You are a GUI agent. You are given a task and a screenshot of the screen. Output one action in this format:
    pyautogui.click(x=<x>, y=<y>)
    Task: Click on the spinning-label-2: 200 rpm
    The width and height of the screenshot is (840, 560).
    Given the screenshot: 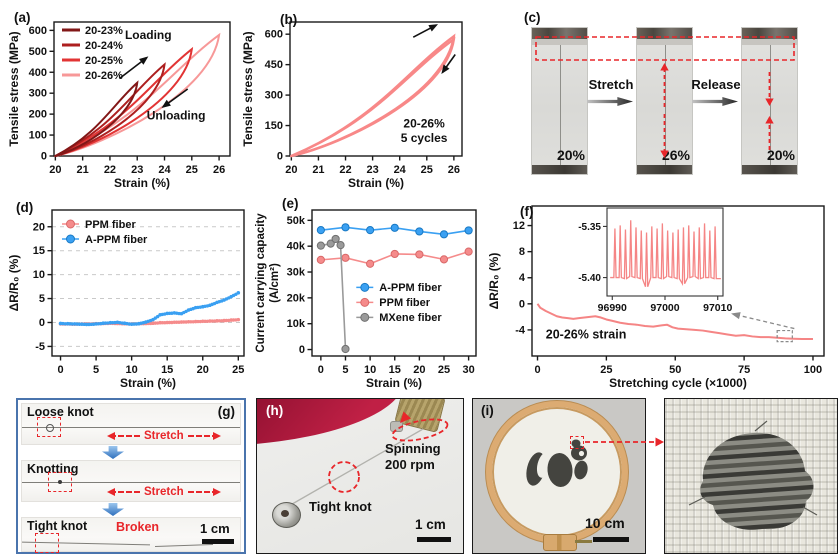 What is the action you would take?
    pyautogui.click(x=410, y=464)
    